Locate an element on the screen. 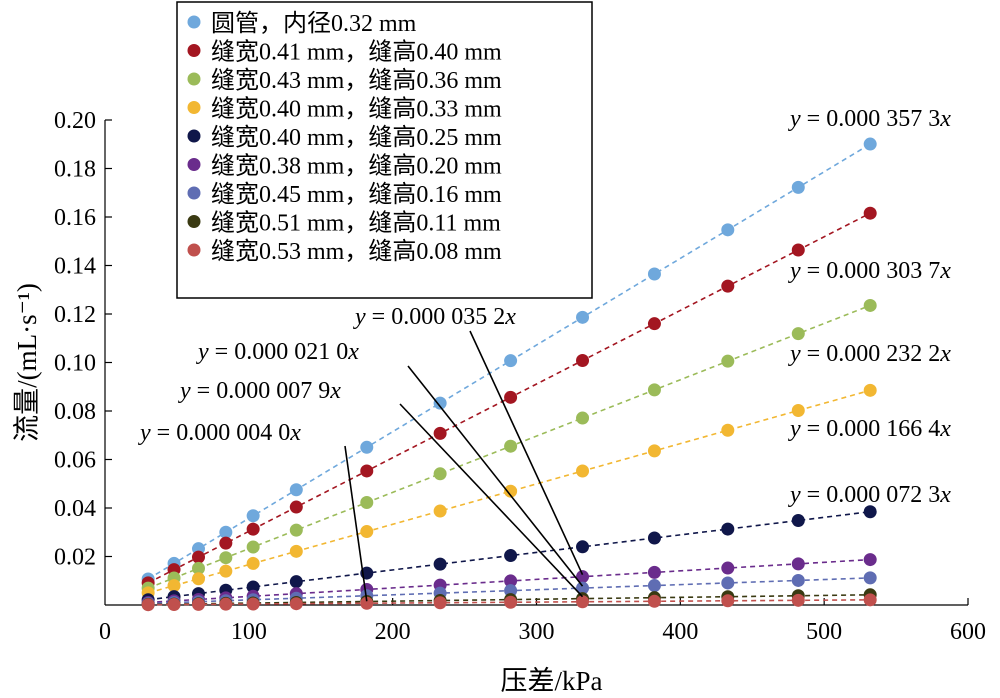 The width and height of the screenshot is (1000, 698). y-tick-label: 0.02 is located at coordinates (75, 558).